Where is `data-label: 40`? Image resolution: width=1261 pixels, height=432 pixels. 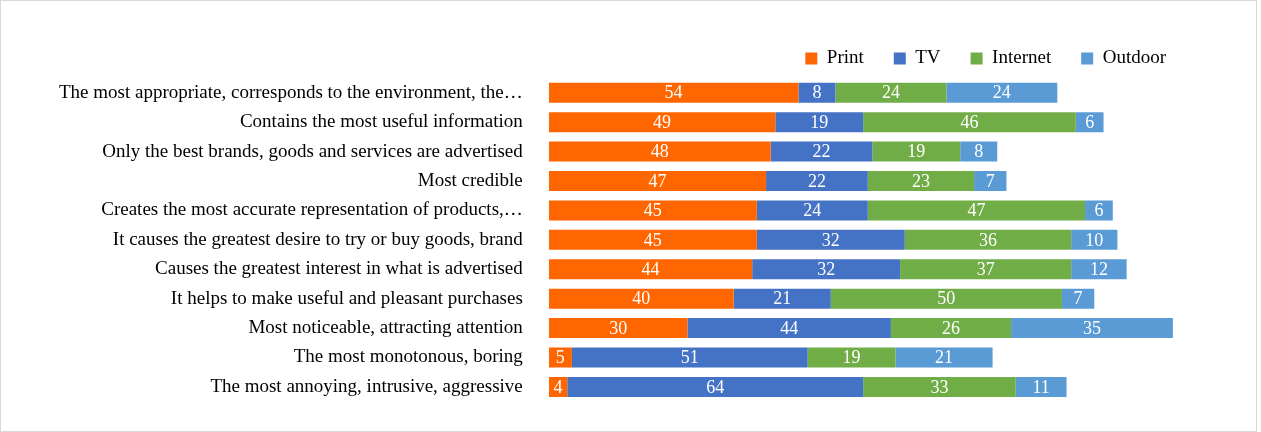
data-label: 40 is located at coordinates (641, 298).